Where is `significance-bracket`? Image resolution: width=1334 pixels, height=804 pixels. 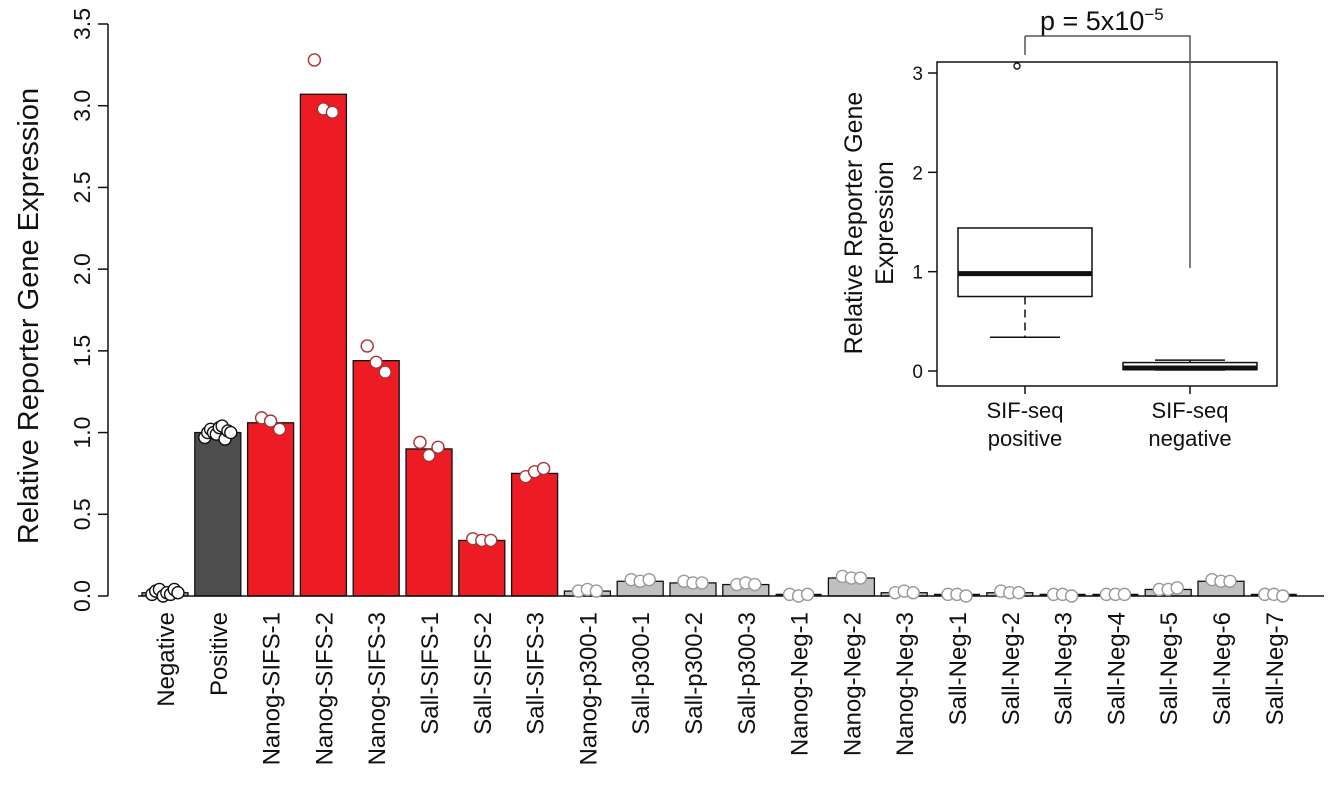 significance-bracket is located at coordinates (1107, 151).